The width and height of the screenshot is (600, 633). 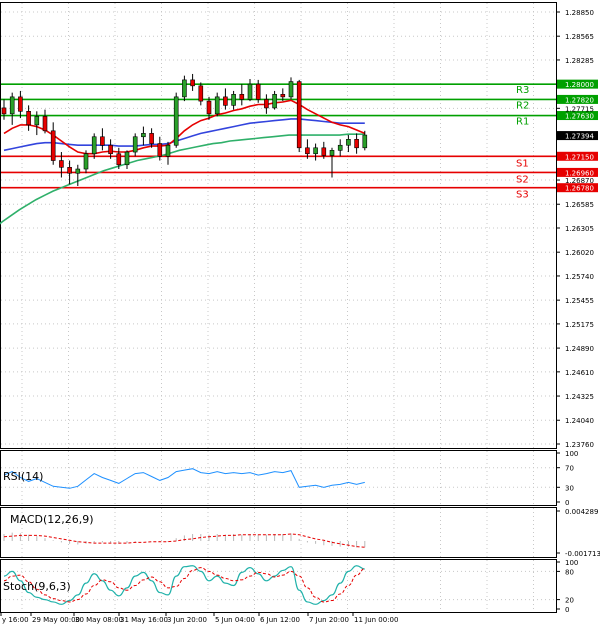 What do you see at coordinates (579, 349) in the screenshot?
I see `price-tick-label: 1.24890` at bounding box center [579, 349].